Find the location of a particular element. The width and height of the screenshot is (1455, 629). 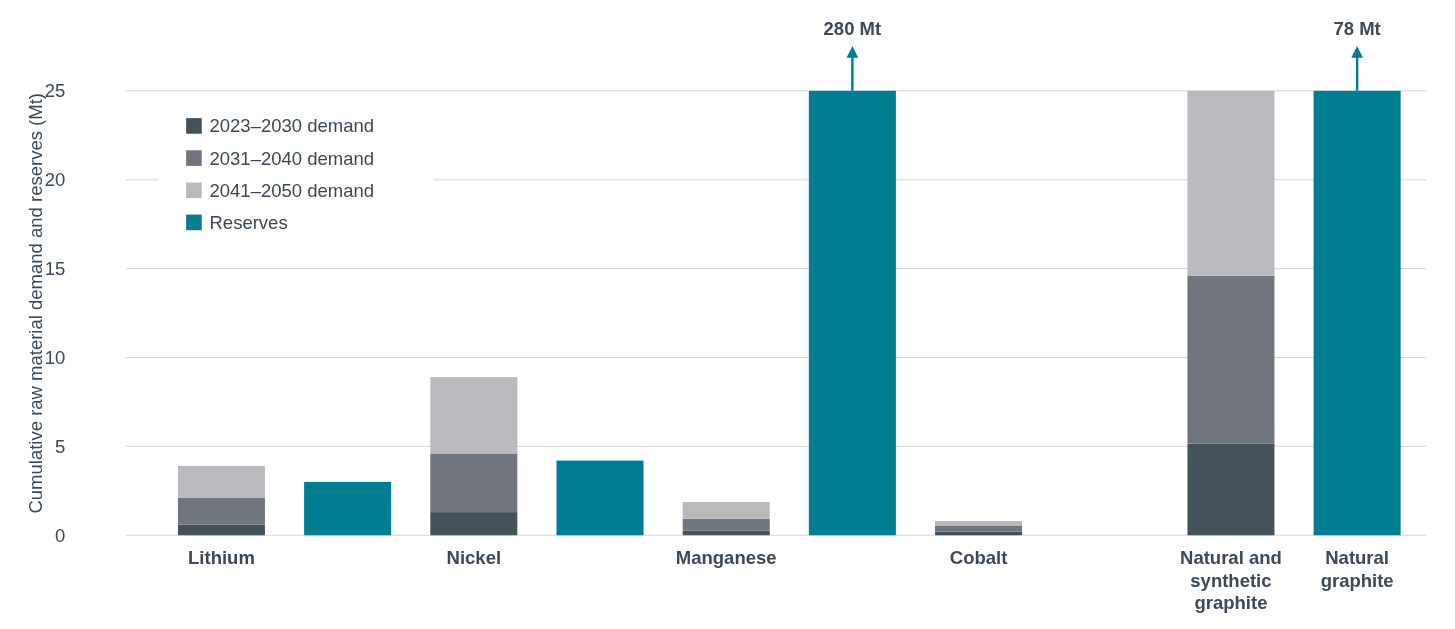

text: 78 Mt is located at coordinates (1357, 29).